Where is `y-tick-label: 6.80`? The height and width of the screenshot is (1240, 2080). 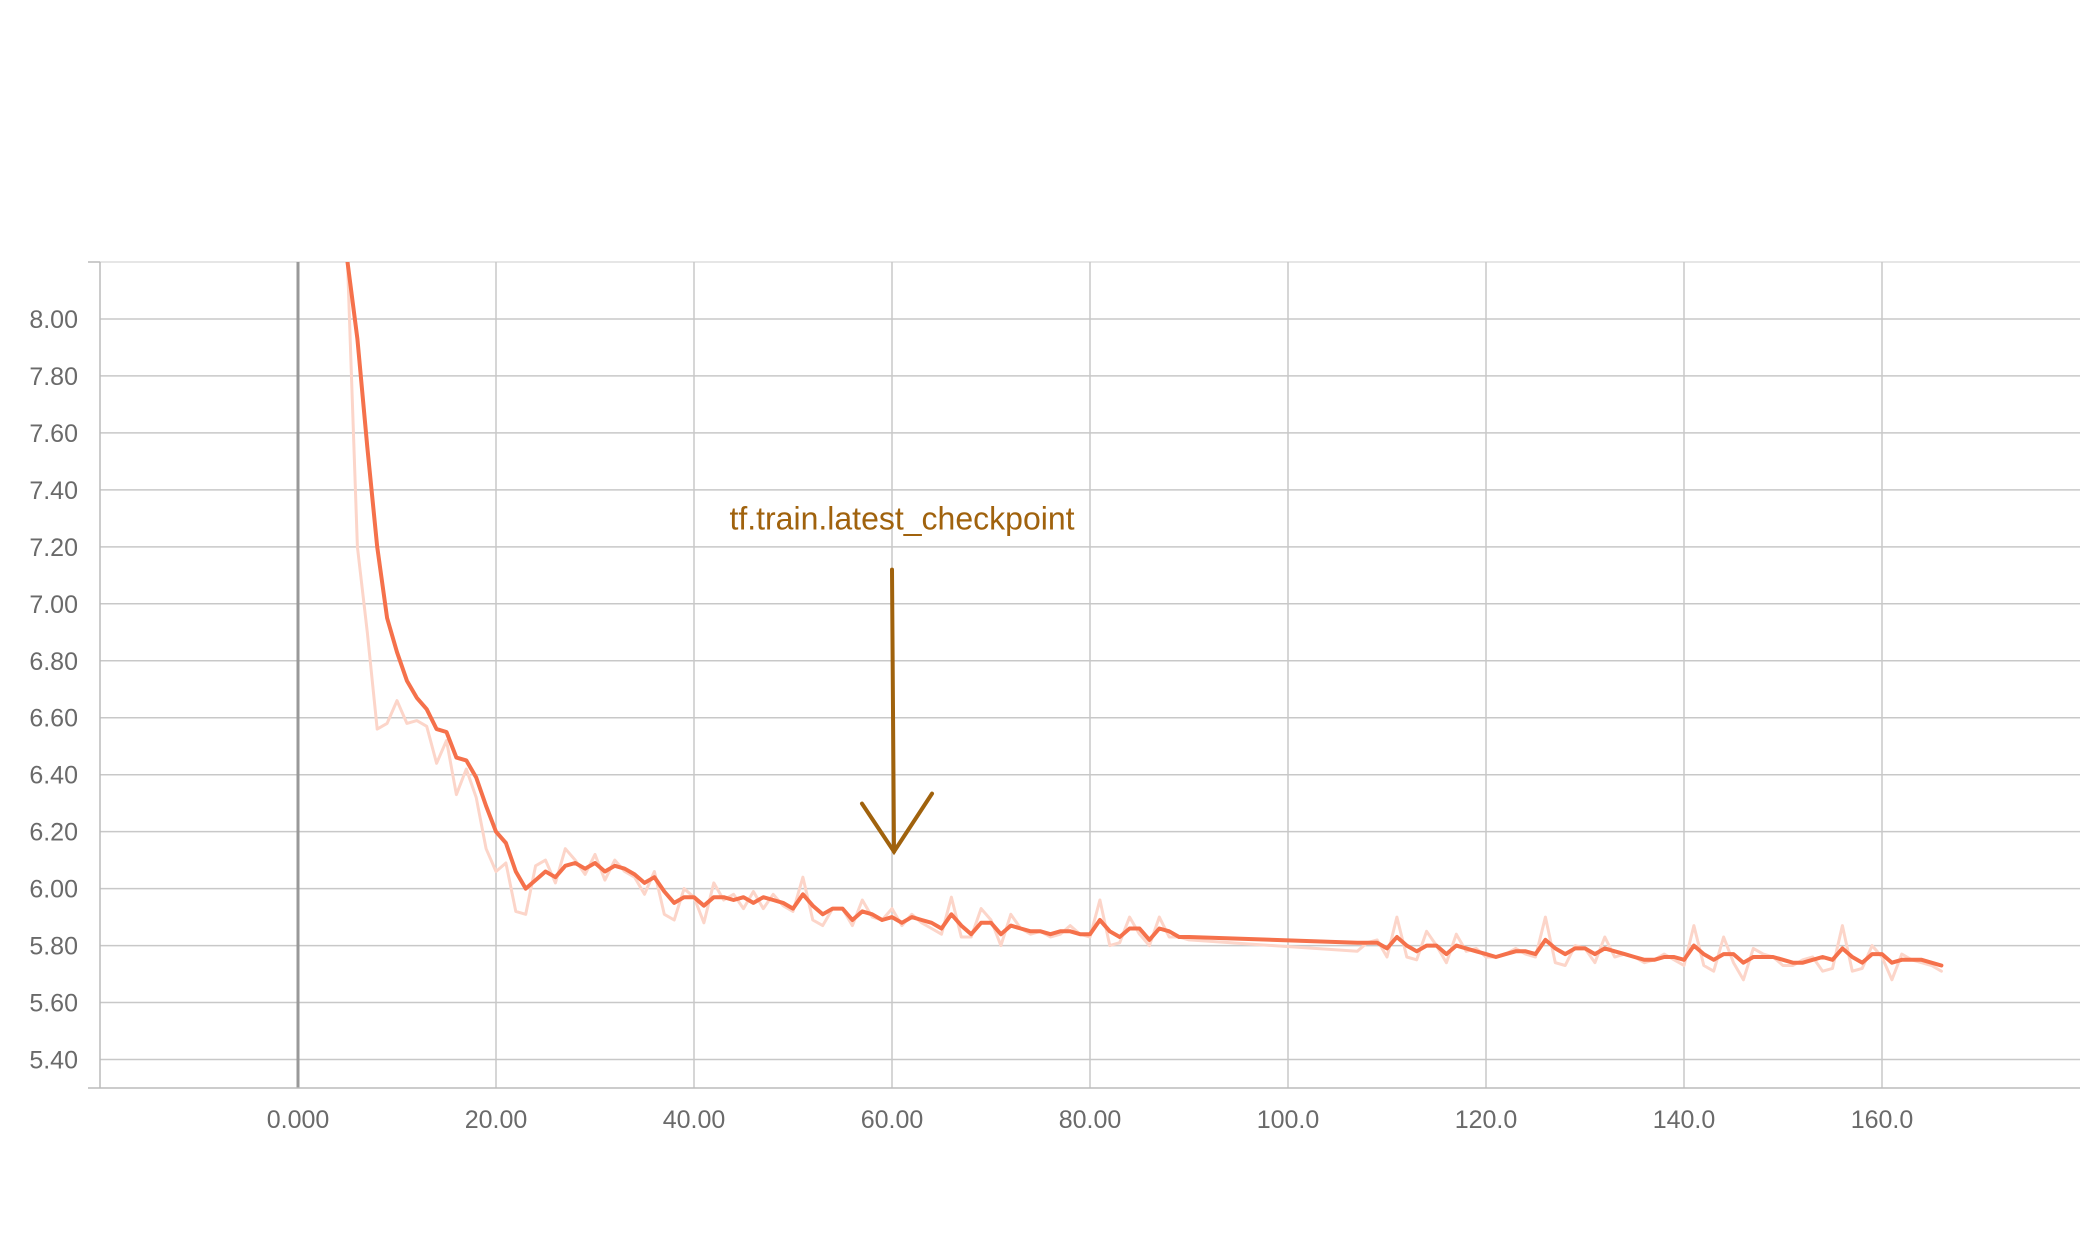 y-tick-label: 6.80 is located at coordinates (53, 662).